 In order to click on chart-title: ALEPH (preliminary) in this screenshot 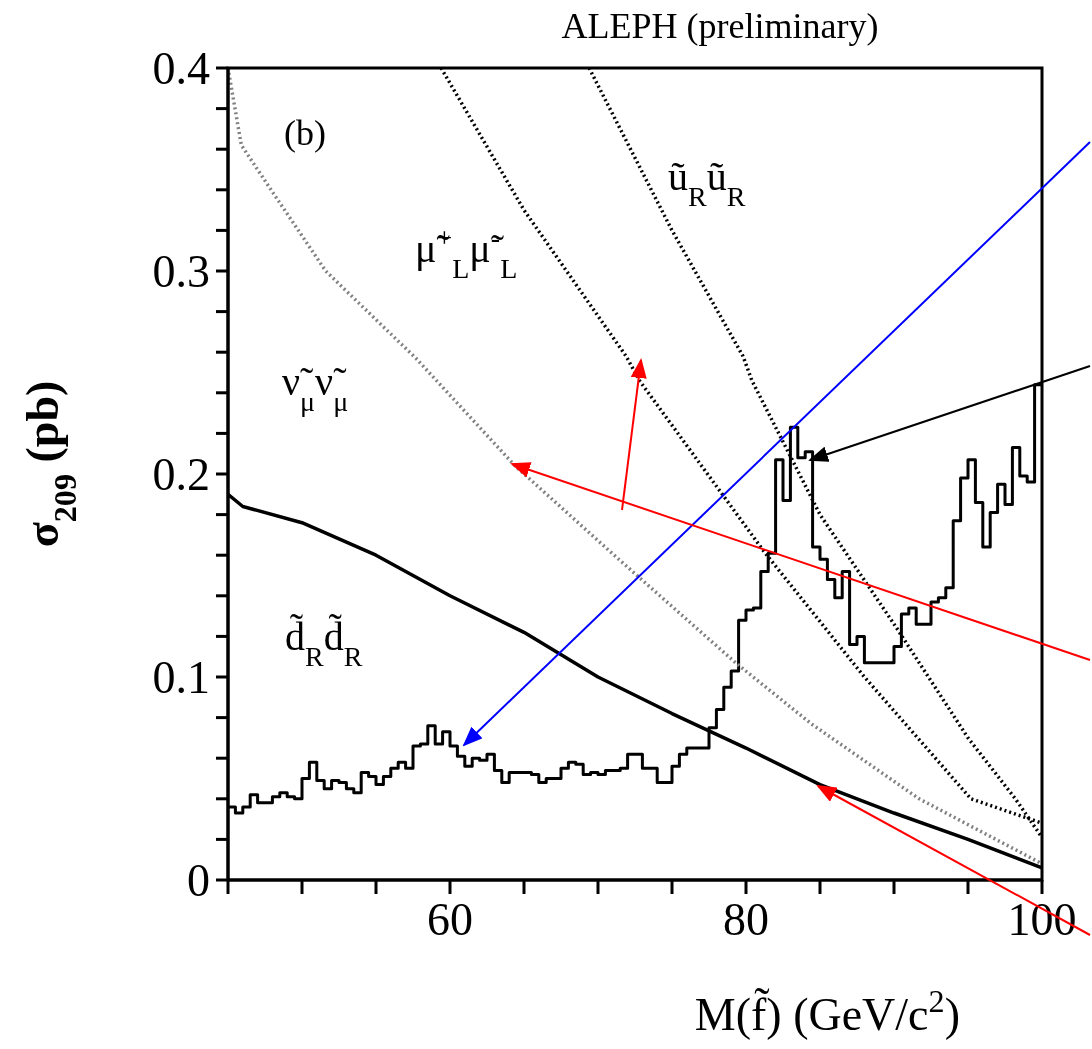, I will do `click(720, 26)`.